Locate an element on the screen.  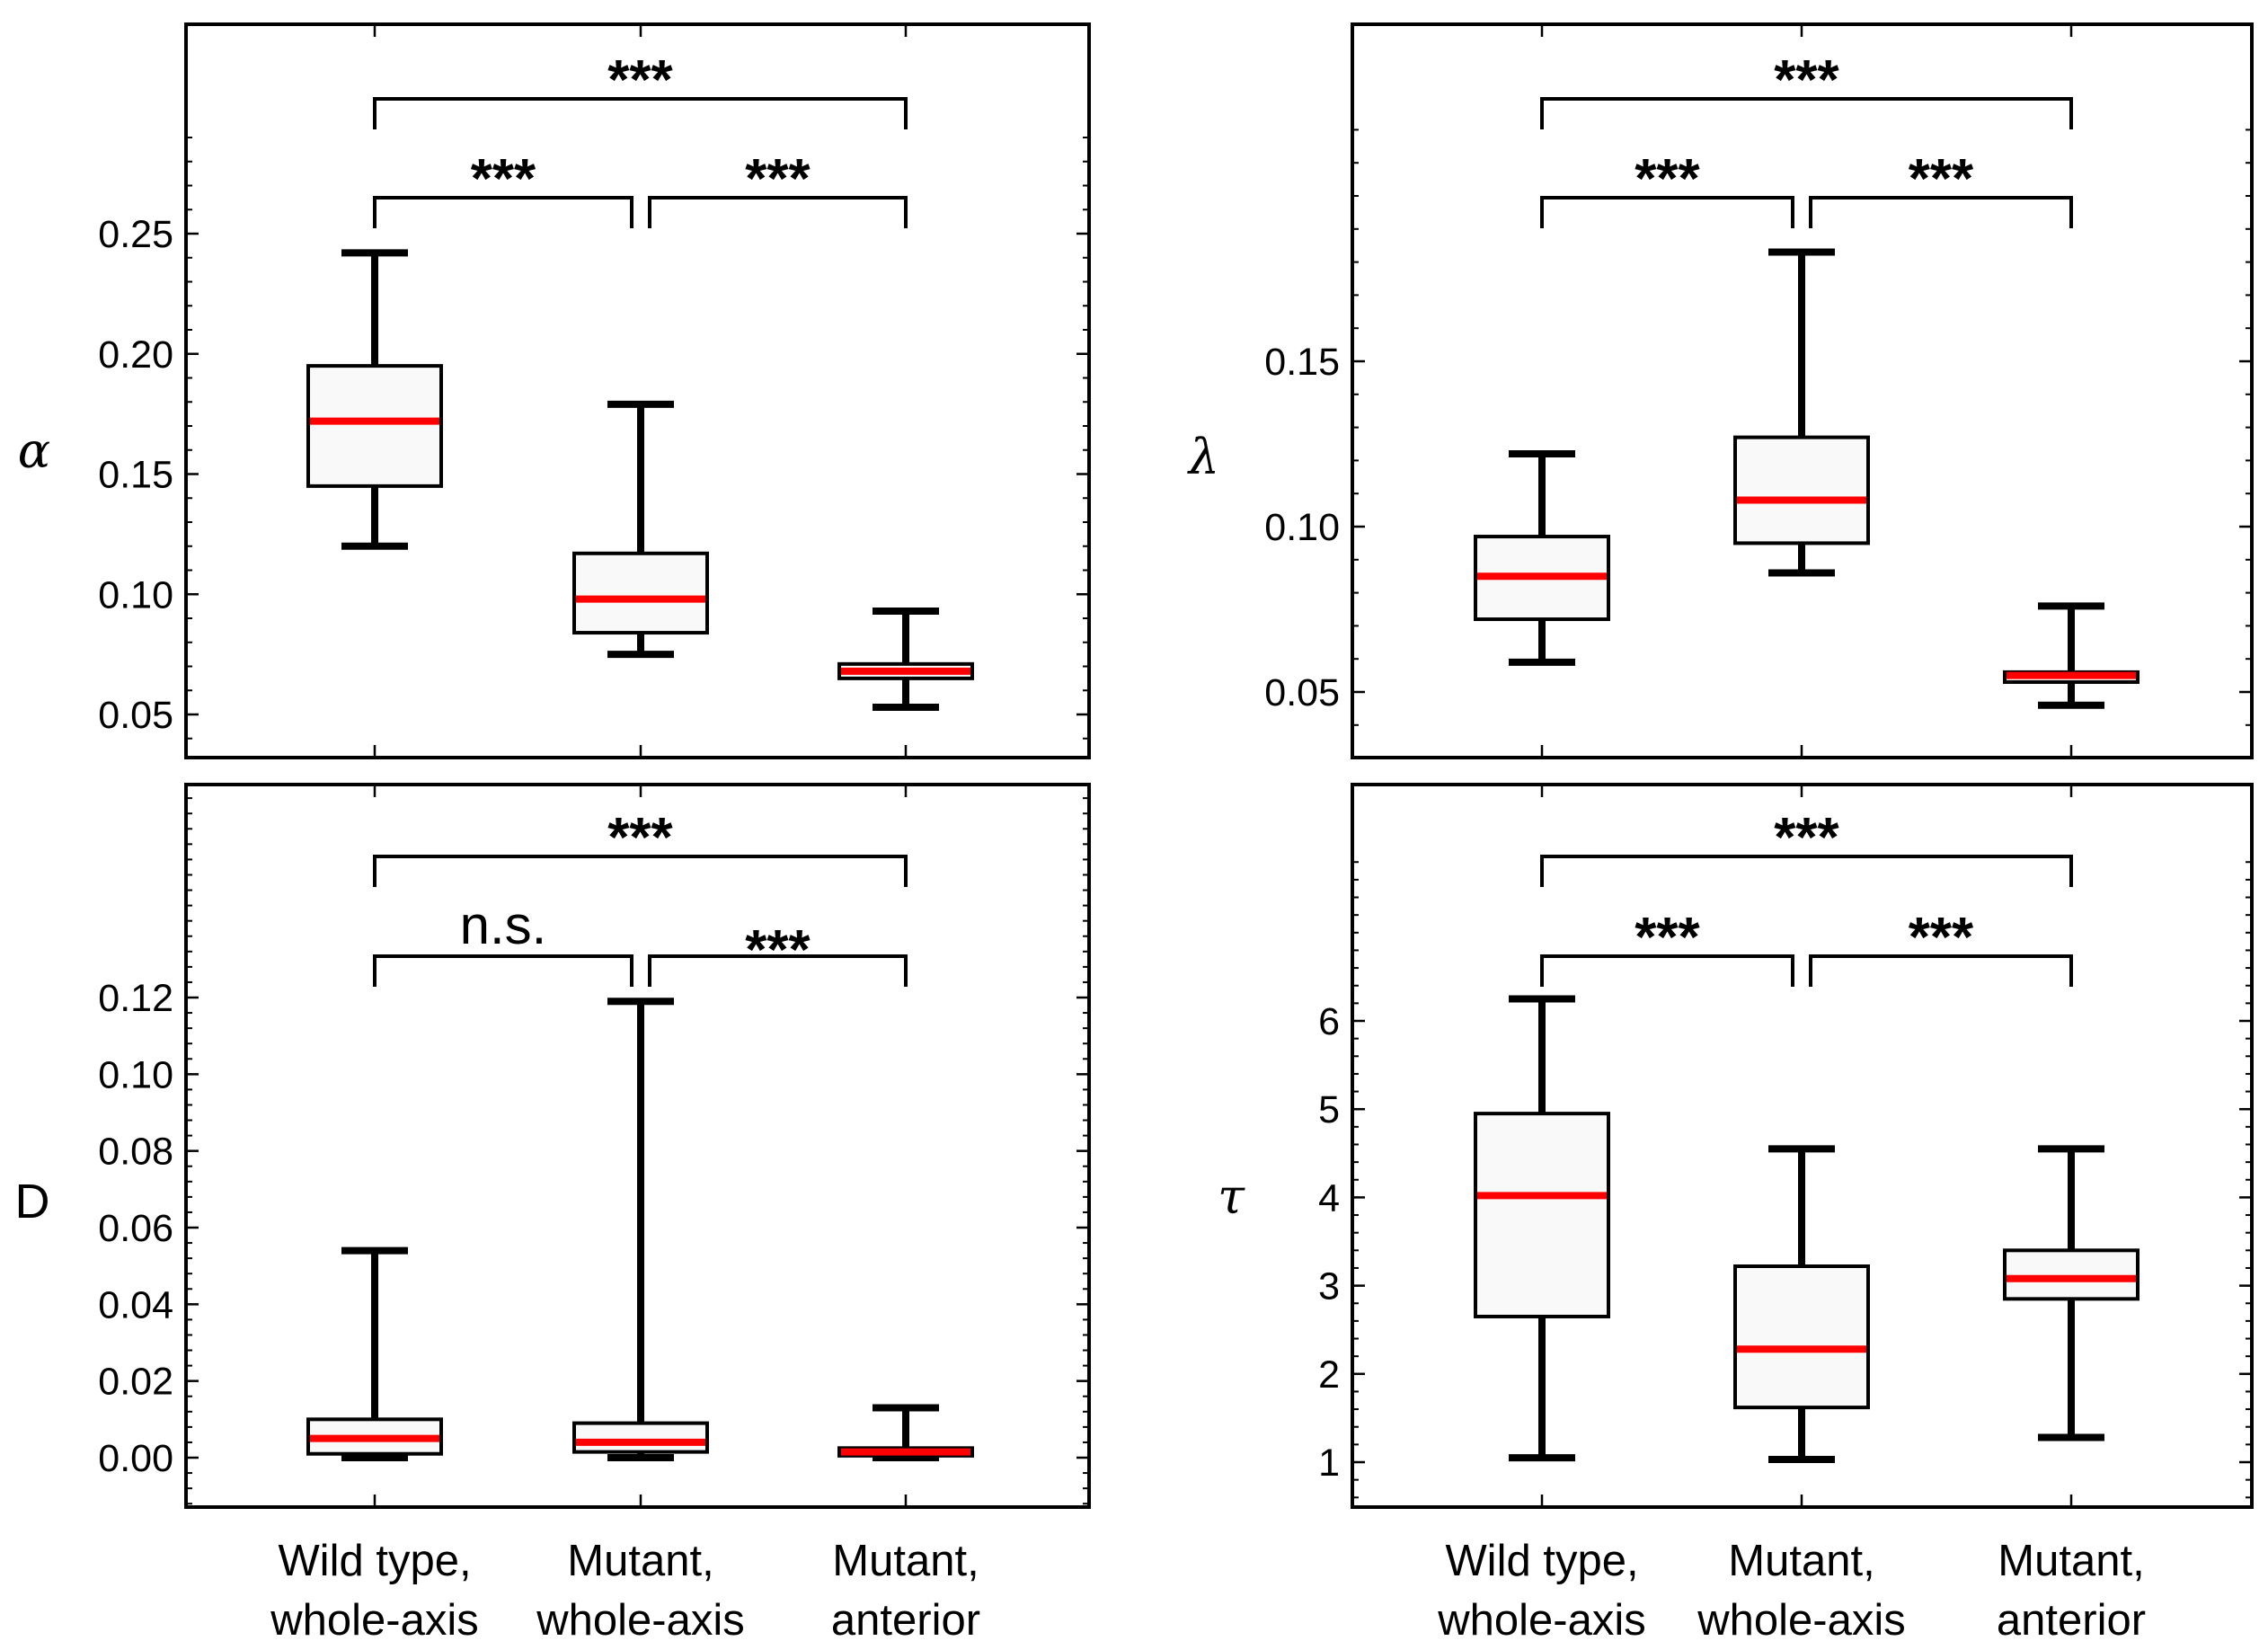
y-axis-label: λ is located at coordinates (1203, 457).